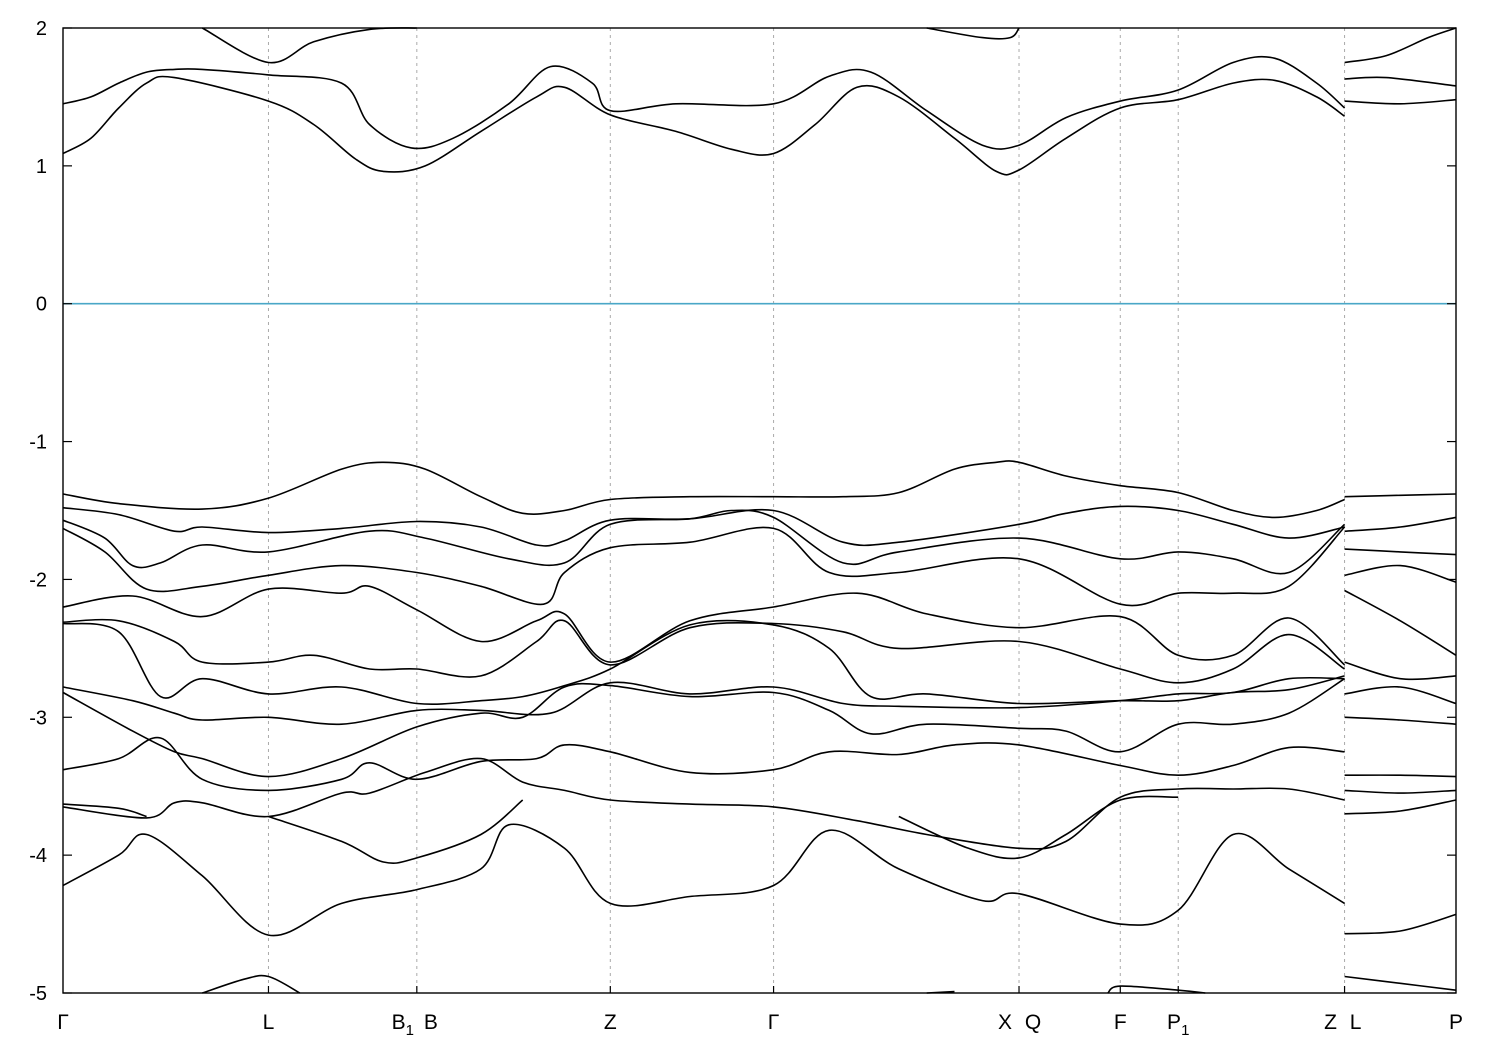 This screenshot has height=1050, width=1500. Describe the element at coordinates (38, 580) in the screenshot. I see `y-tick-label: -2` at that location.